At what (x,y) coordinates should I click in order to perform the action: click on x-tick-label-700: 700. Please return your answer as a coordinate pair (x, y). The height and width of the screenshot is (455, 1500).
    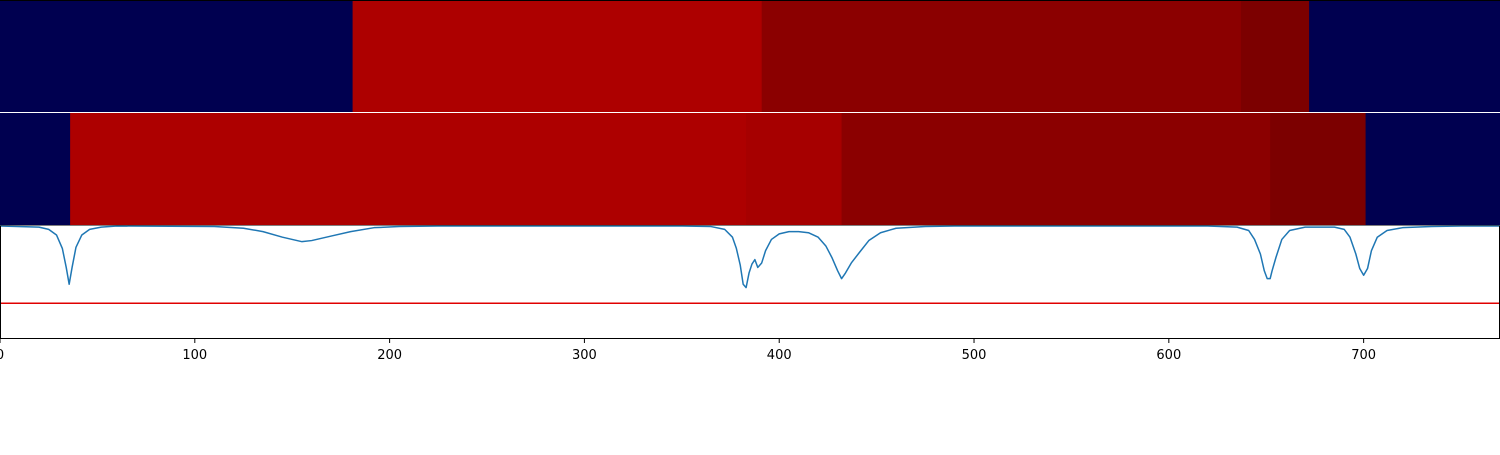
    Looking at the image, I should click on (1363, 355).